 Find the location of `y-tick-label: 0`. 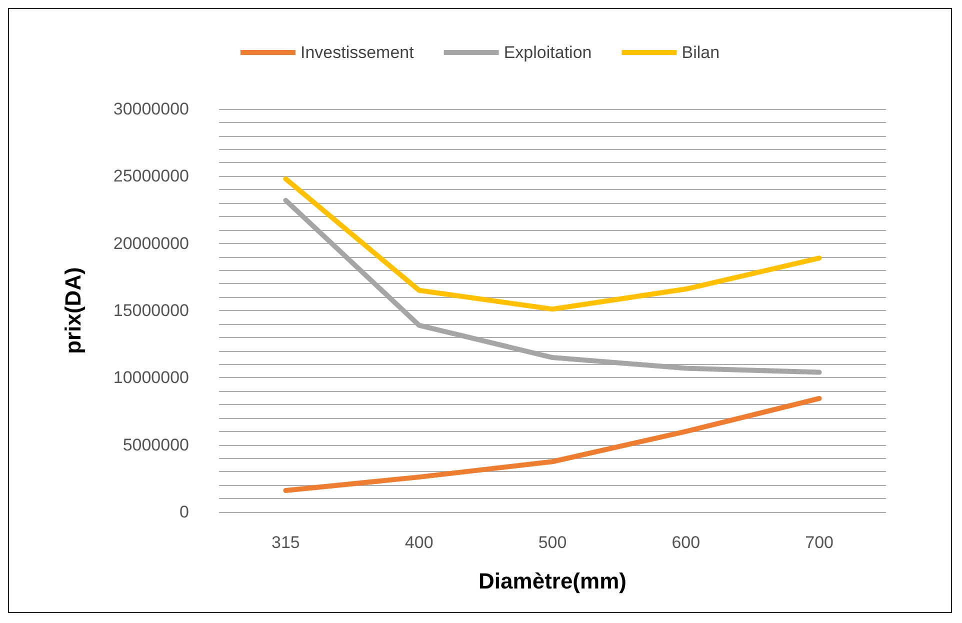

y-tick-label: 0 is located at coordinates (184, 512).